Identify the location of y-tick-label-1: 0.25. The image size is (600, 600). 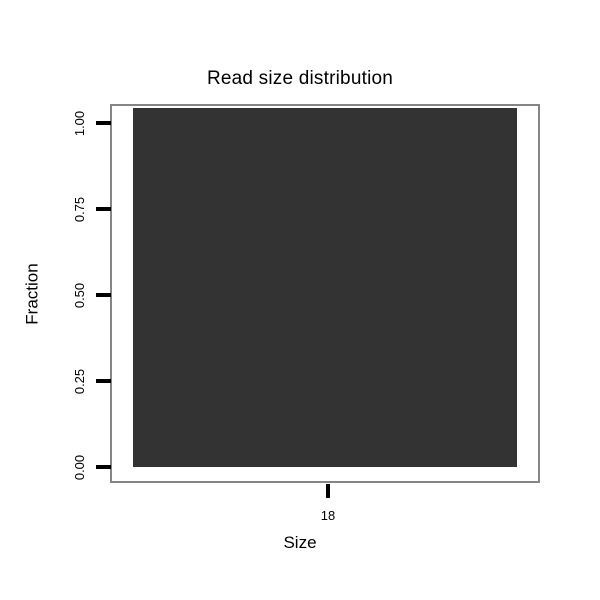
(79, 381).